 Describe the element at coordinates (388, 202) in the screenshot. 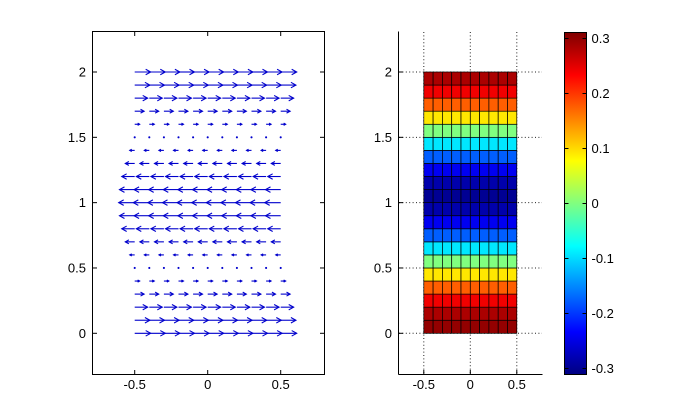

I see `y-tick-label: 1` at that location.